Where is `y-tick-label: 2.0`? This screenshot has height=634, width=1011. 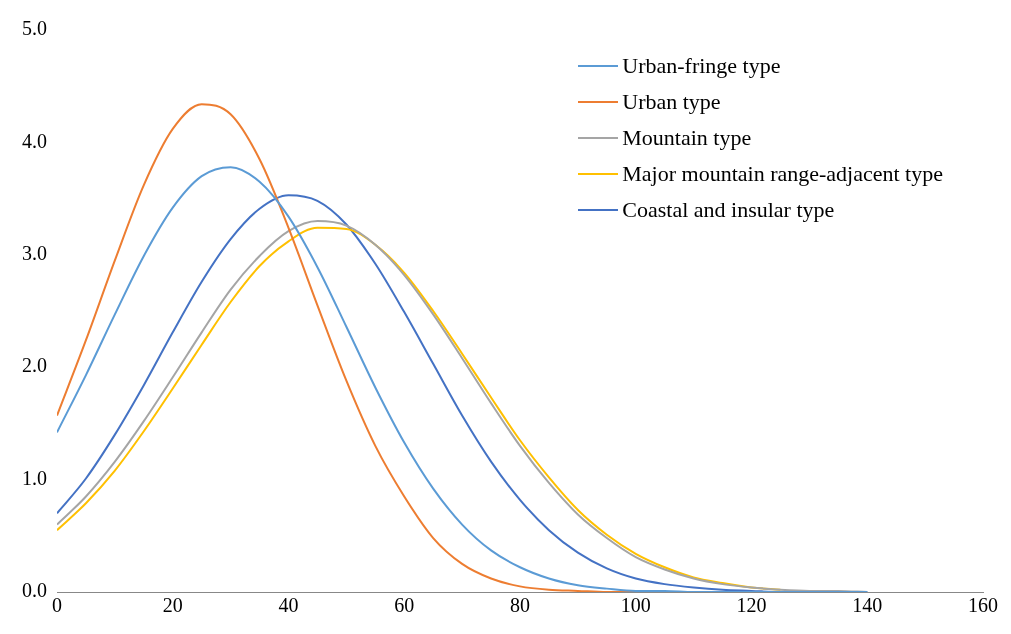 y-tick-label: 2.0 is located at coordinates (34, 365).